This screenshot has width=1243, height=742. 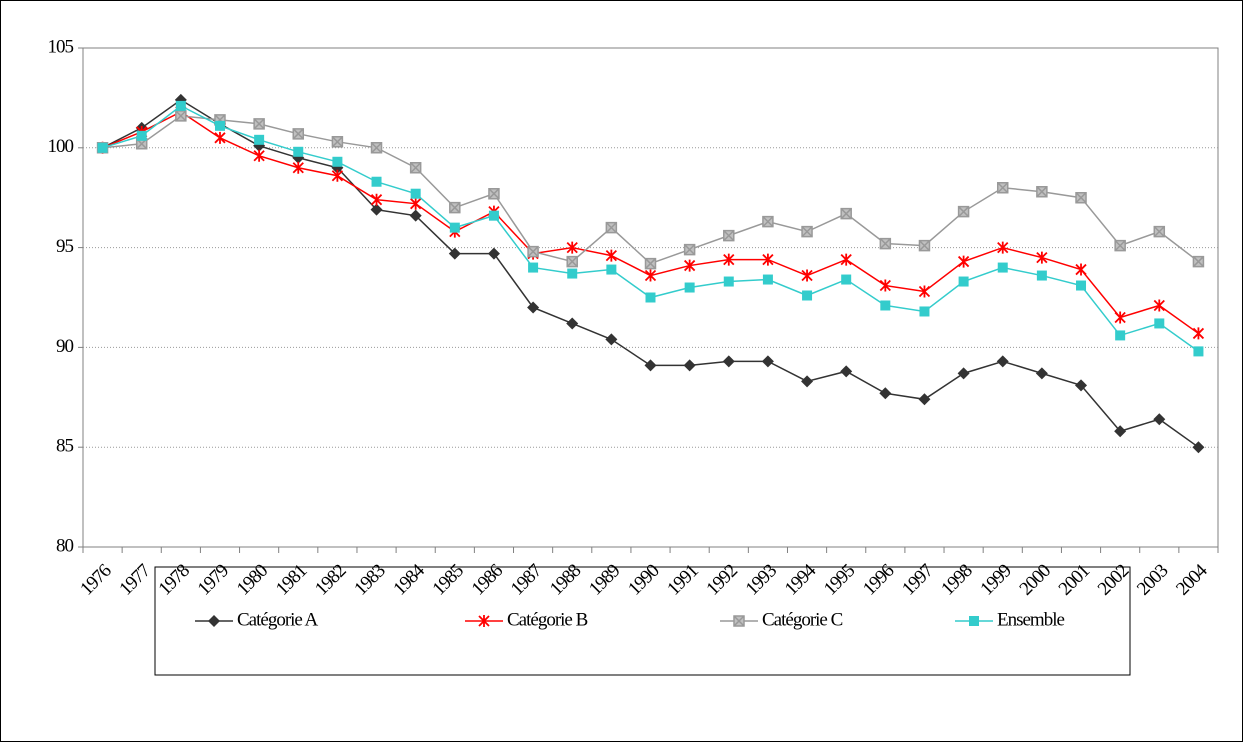 What do you see at coordinates (61, 146) in the screenshot?
I see `y-tick-label: 100` at bounding box center [61, 146].